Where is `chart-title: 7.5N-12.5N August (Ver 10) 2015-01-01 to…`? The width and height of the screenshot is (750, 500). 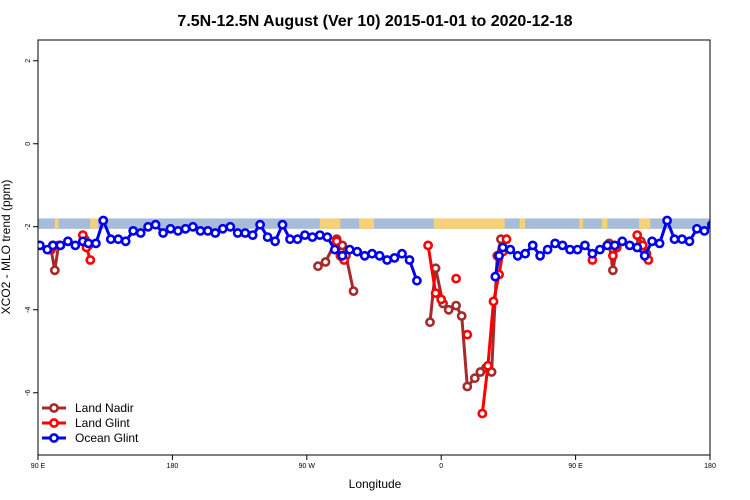 chart-title: 7.5N-12.5N August (Ver 10) 2015-01-01 to… is located at coordinates (374, 21).